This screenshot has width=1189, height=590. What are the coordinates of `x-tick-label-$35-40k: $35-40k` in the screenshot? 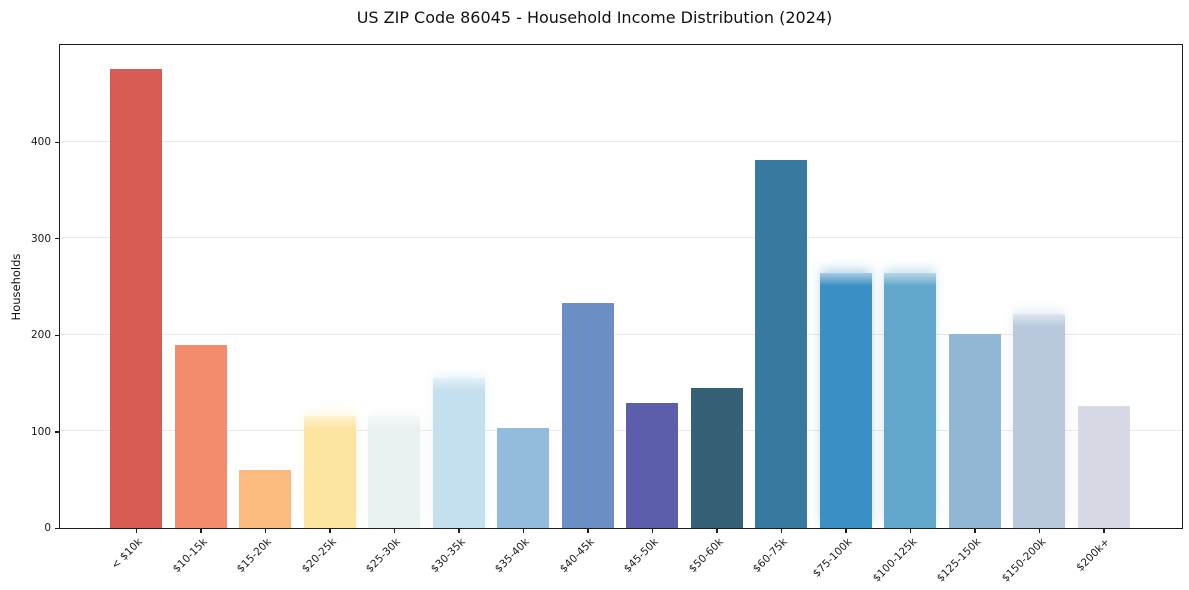 It's located at (512, 556).